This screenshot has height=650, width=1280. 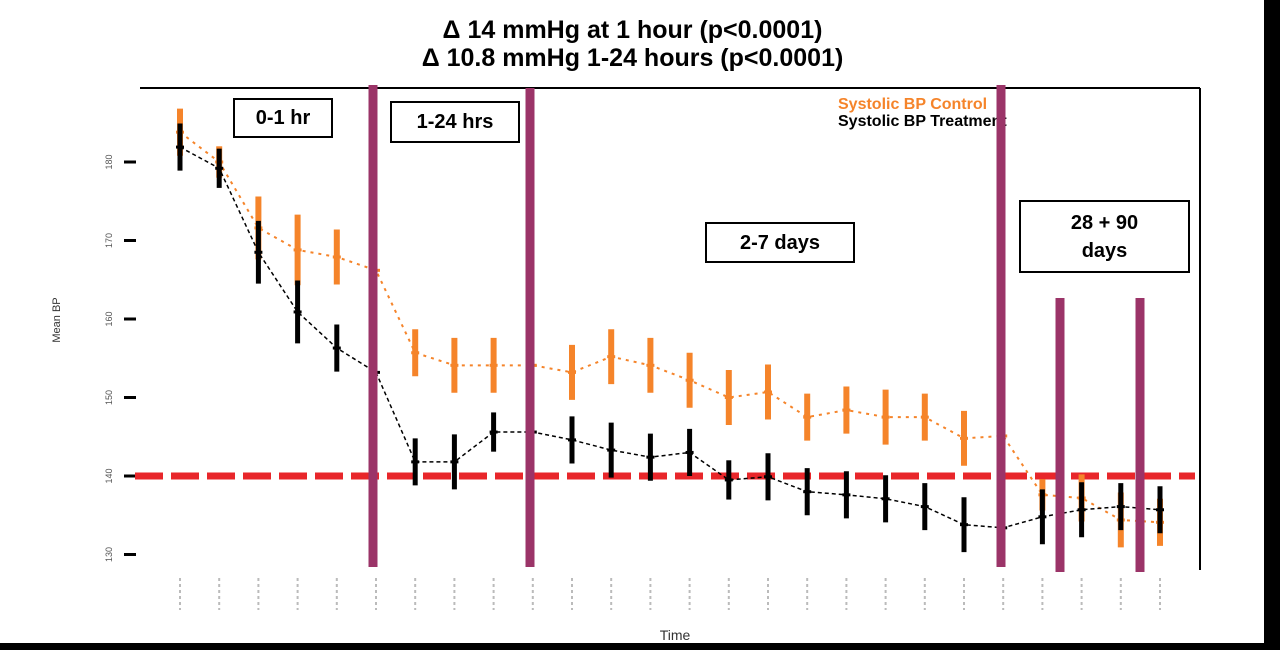 I want to click on title-line-2: Δ 10.8 mmHg 1-24 hours (p<0.0001), so click(x=632, y=58).